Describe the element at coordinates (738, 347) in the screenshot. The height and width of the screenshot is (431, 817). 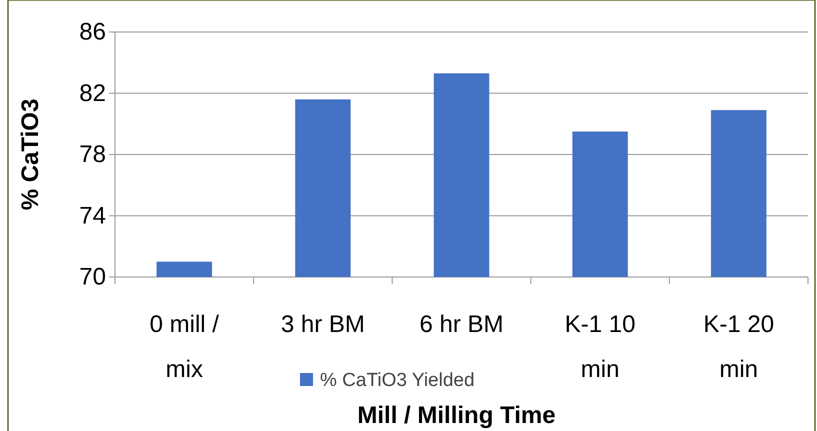
I see `x-tick-label: K-1 20 min` at that location.